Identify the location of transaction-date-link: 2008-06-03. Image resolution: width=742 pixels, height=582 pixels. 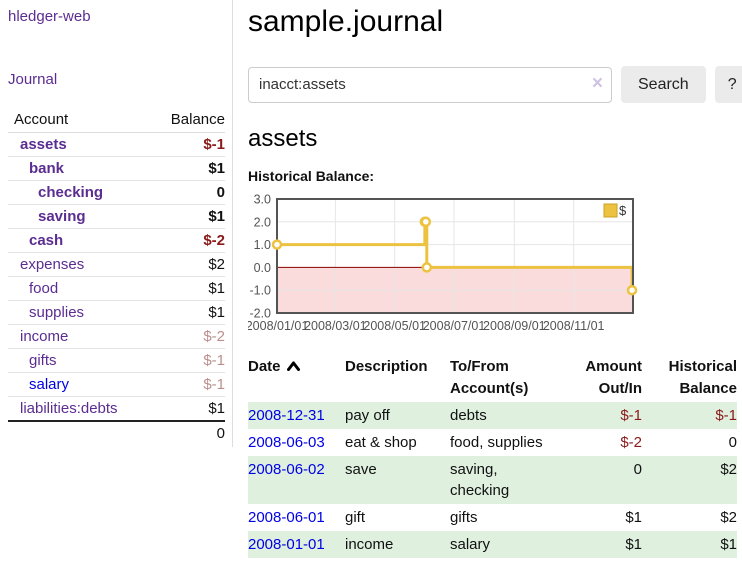
(286, 442).